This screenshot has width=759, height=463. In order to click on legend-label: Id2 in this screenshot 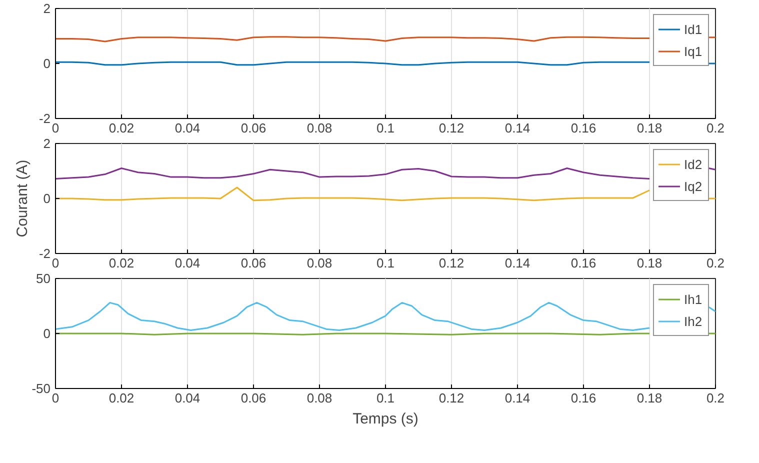, I will do `click(694, 164)`.